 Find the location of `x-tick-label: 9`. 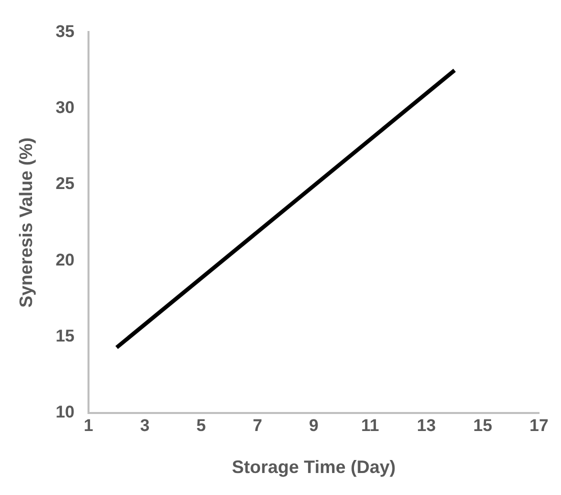

x-tick-label: 9 is located at coordinates (313, 425).